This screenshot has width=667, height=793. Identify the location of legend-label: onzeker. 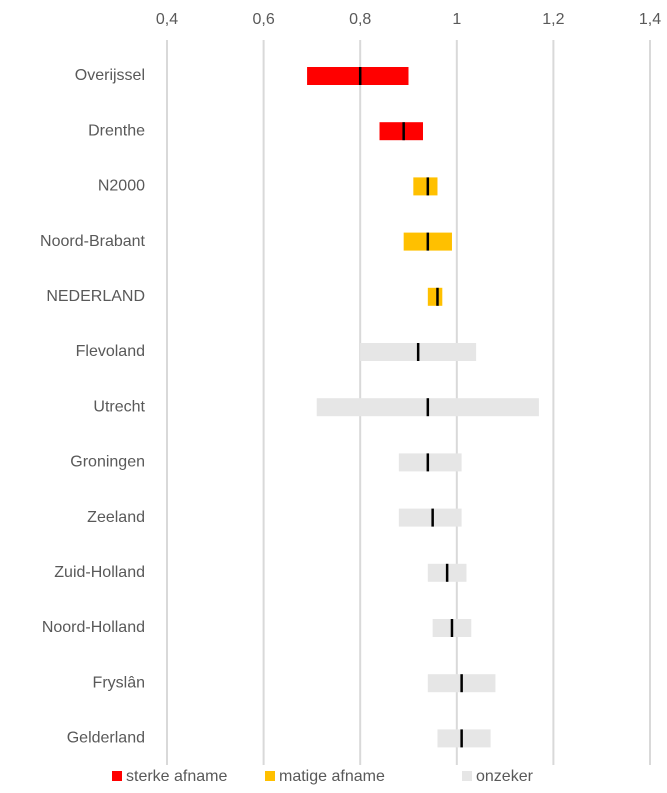
(505, 776).